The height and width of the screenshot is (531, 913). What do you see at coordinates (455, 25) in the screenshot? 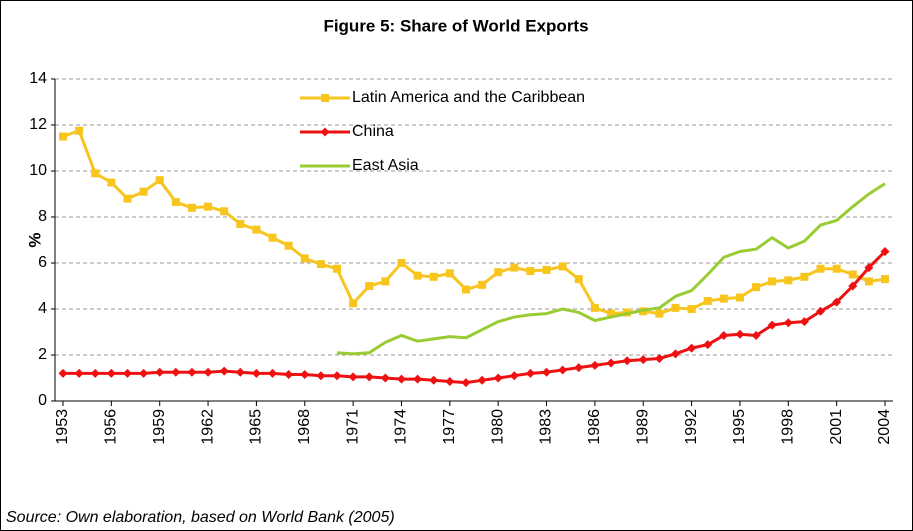
I see `chart-title: Figure 5: Share of World Exports` at bounding box center [455, 25].